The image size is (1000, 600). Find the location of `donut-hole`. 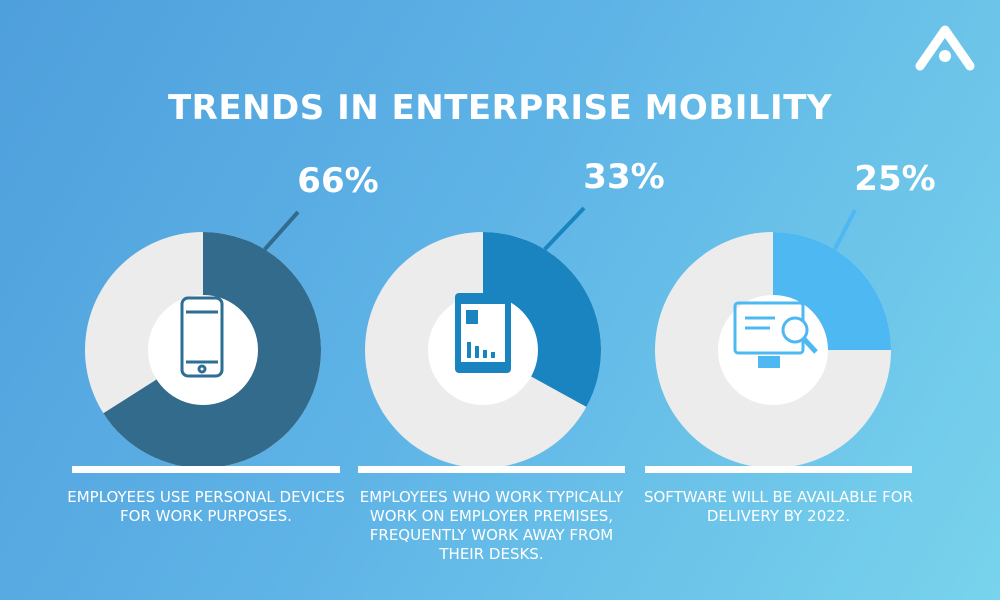

donut-hole is located at coordinates (203, 350).